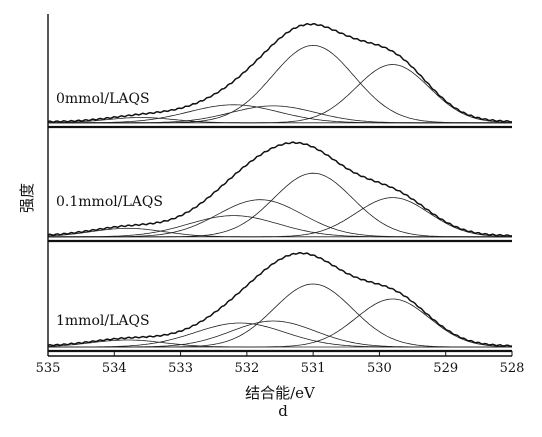  What do you see at coordinates (180, 368) in the screenshot?
I see `x-tick-label: 533` at bounding box center [180, 368].